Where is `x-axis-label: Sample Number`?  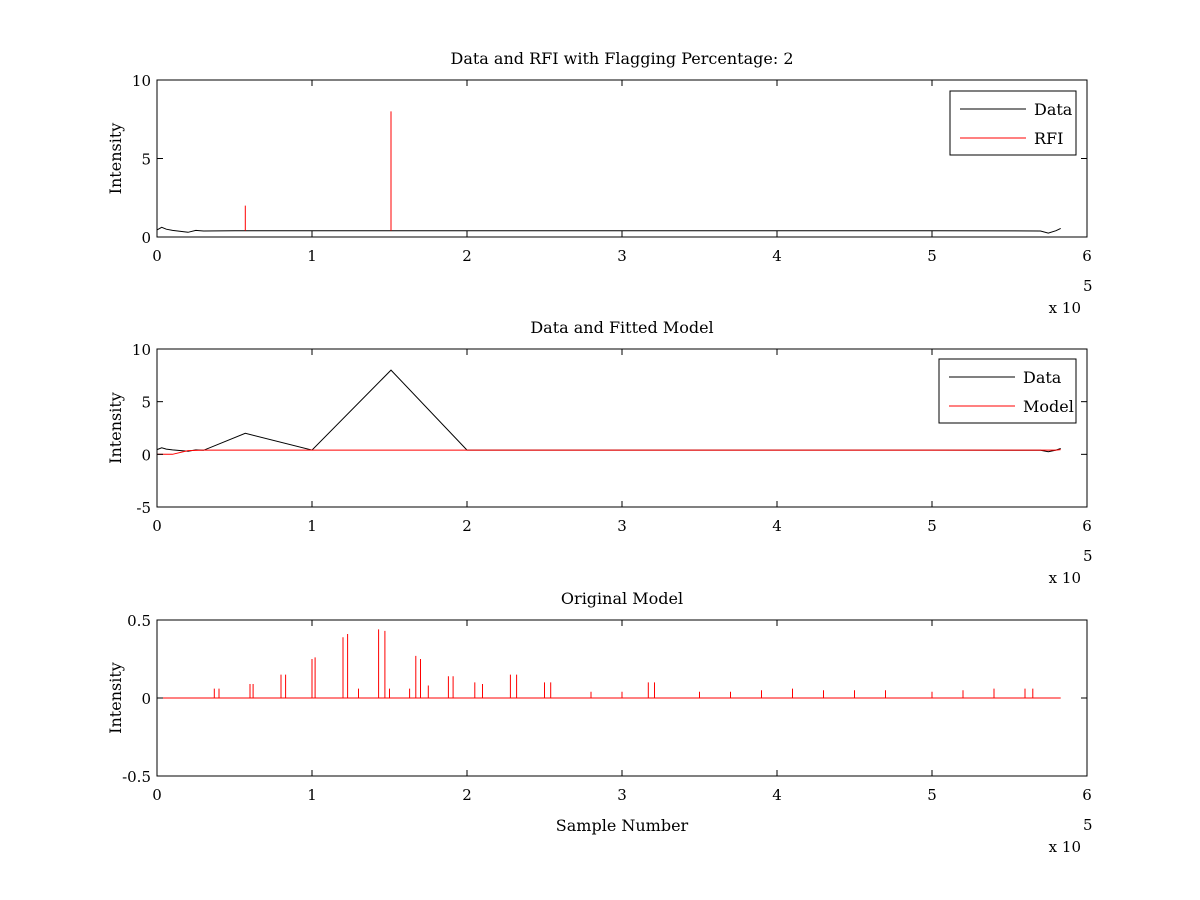
x-axis-label: Sample Number is located at coordinates (622, 825).